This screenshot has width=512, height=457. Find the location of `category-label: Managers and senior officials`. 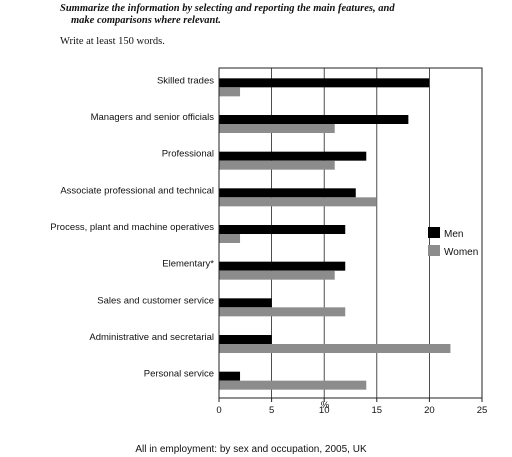

category-label: Managers and senior officials is located at coordinates (153, 117).